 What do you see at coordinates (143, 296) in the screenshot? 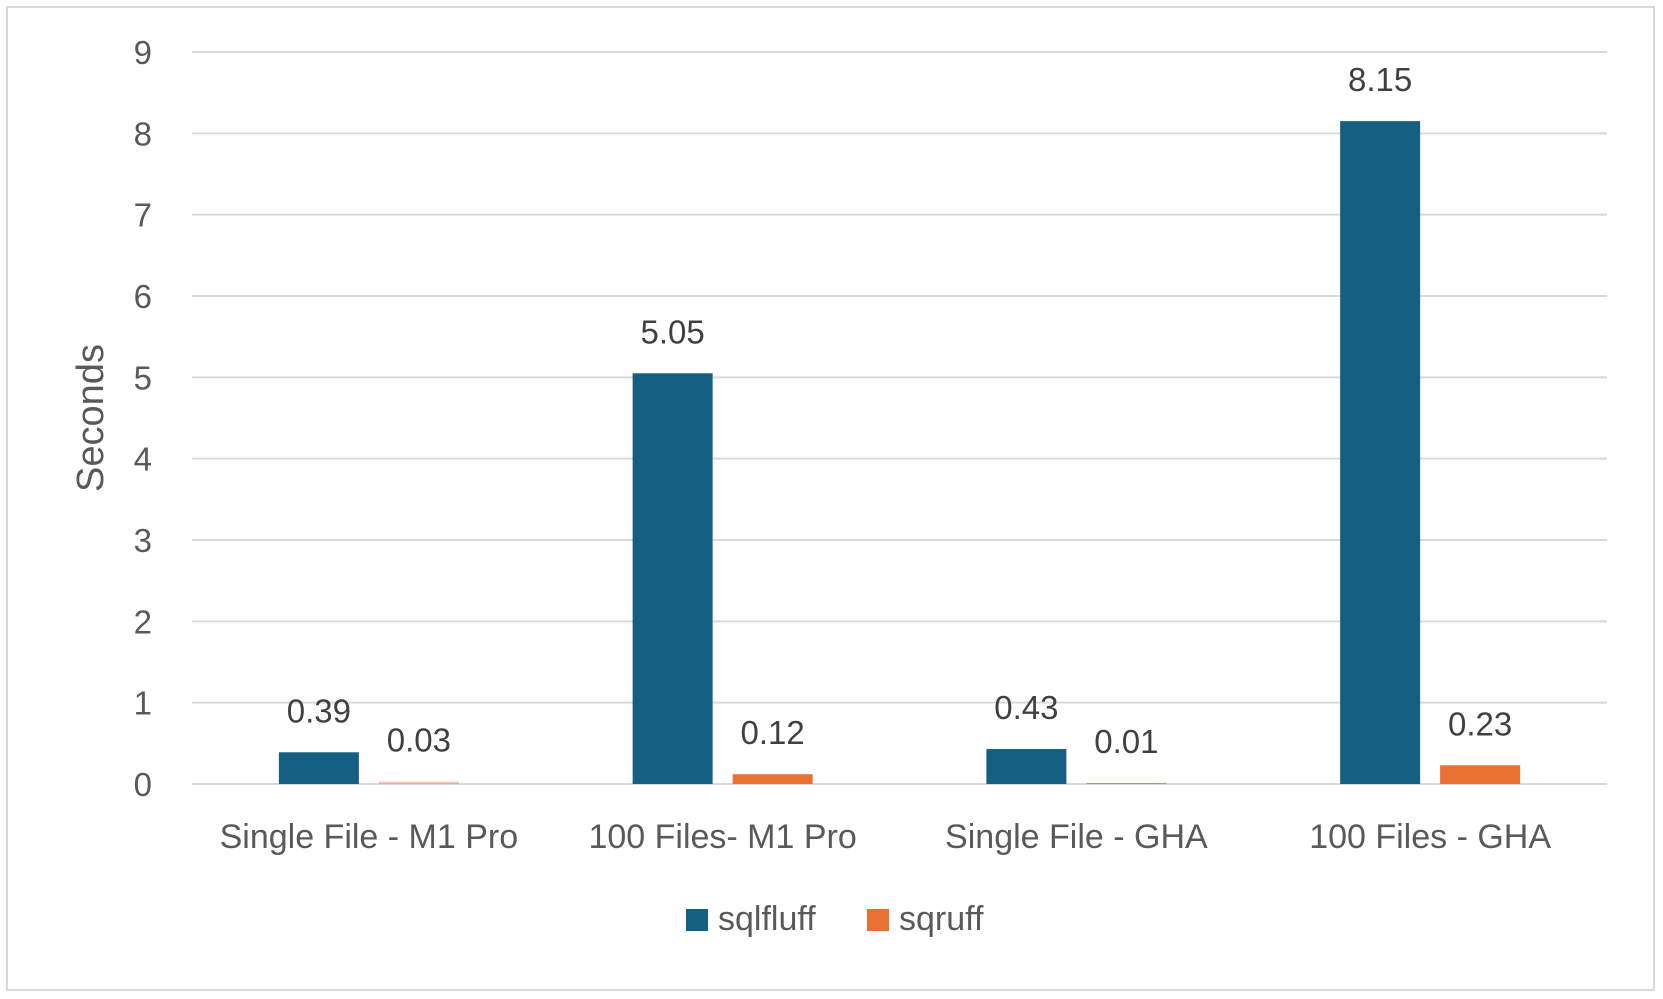
I see `y-tick-label: 6` at bounding box center [143, 296].